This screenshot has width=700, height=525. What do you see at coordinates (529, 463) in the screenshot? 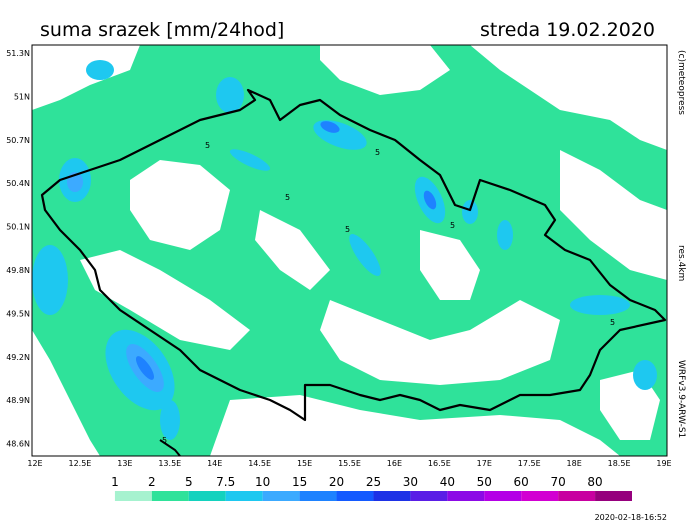
I see `lon-label: 17.5E` at bounding box center [529, 463].